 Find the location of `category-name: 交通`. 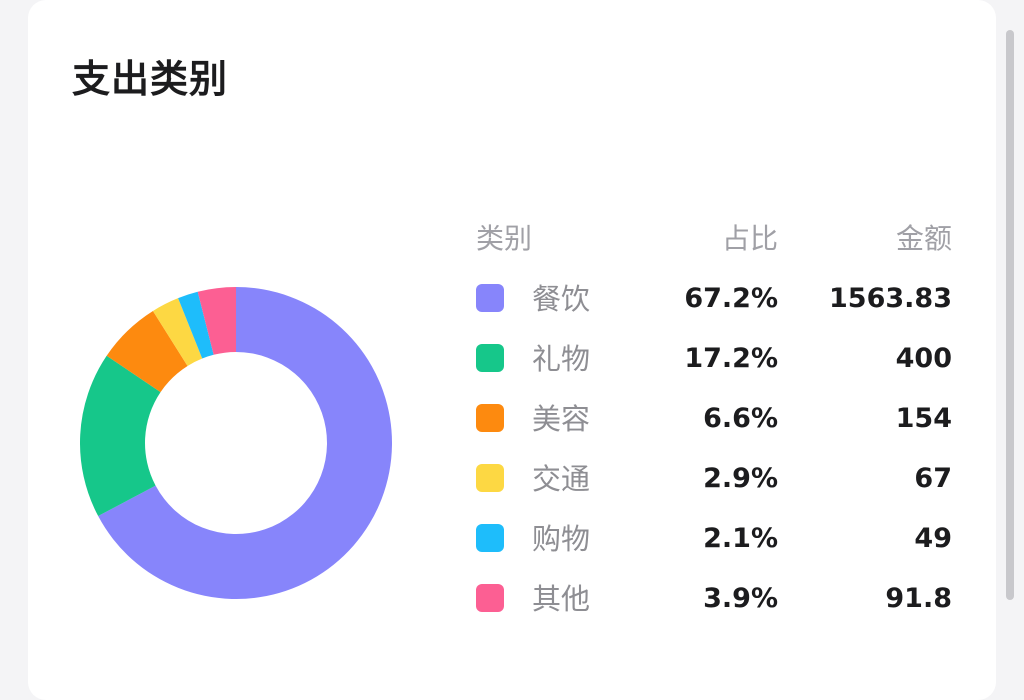

category-name: 交通 is located at coordinates (561, 479).